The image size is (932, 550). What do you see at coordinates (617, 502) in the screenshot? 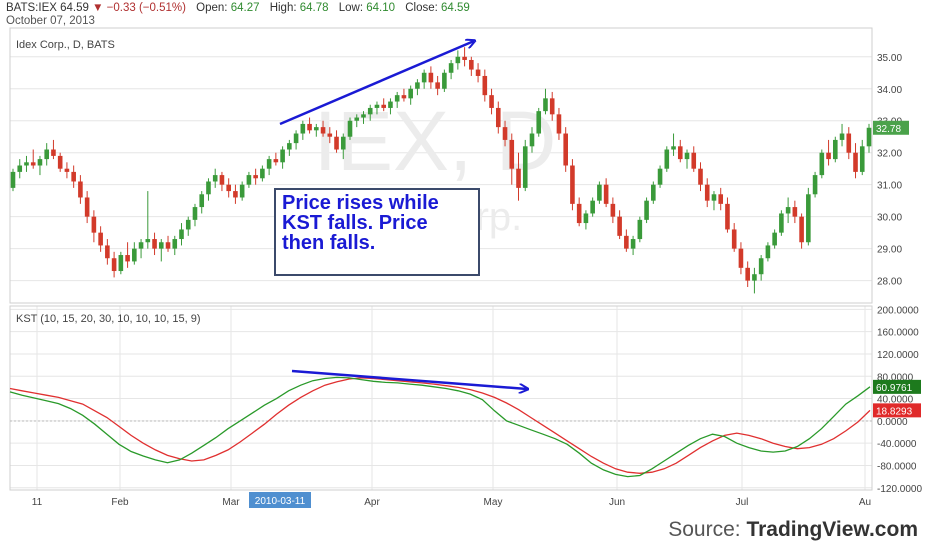
I see `time-tick-label: Jun` at bounding box center [617, 502].